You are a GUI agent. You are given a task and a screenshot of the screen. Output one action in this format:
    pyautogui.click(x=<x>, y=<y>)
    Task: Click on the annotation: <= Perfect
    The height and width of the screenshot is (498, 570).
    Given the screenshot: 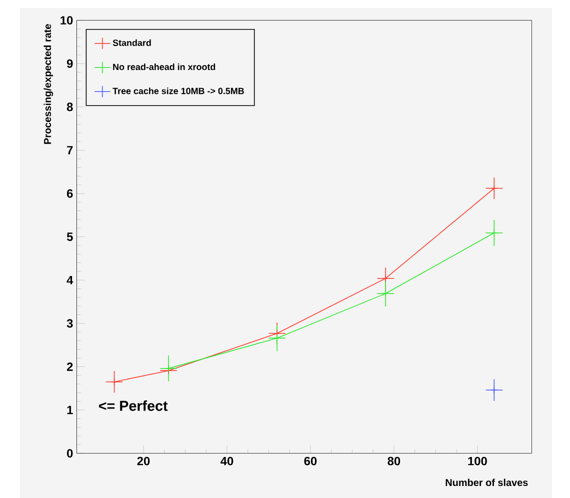 What is the action you would take?
    pyautogui.click(x=133, y=405)
    